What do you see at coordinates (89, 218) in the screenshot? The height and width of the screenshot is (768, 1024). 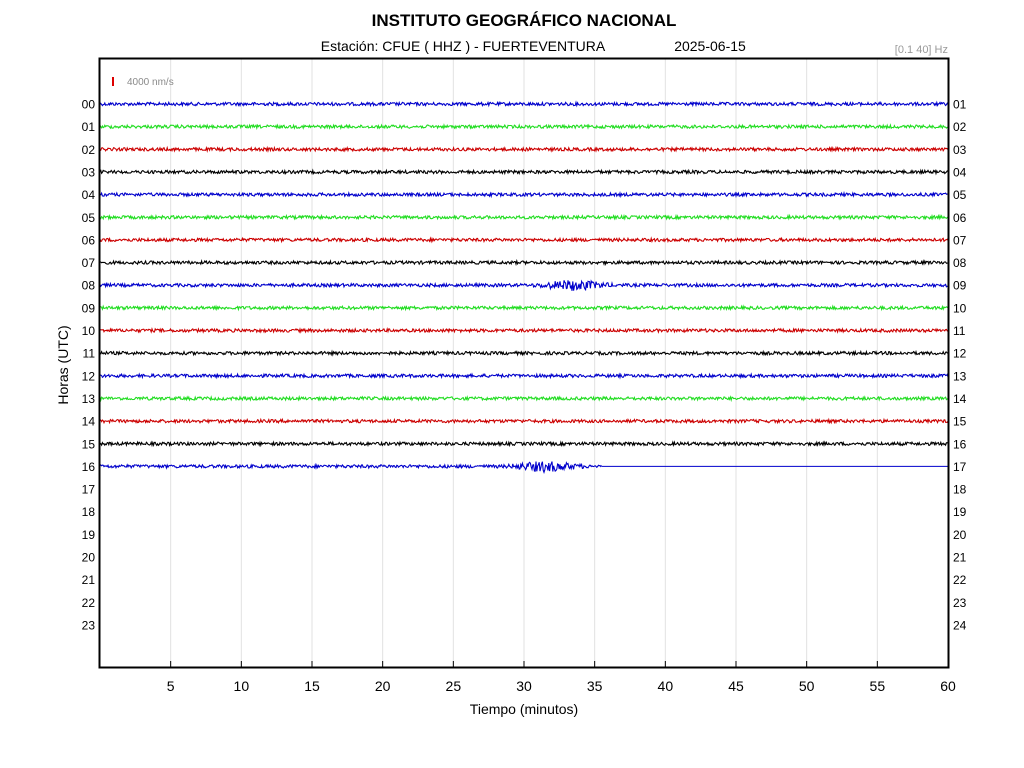 I see `left-hour-label: 05` at bounding box center [89, 218].